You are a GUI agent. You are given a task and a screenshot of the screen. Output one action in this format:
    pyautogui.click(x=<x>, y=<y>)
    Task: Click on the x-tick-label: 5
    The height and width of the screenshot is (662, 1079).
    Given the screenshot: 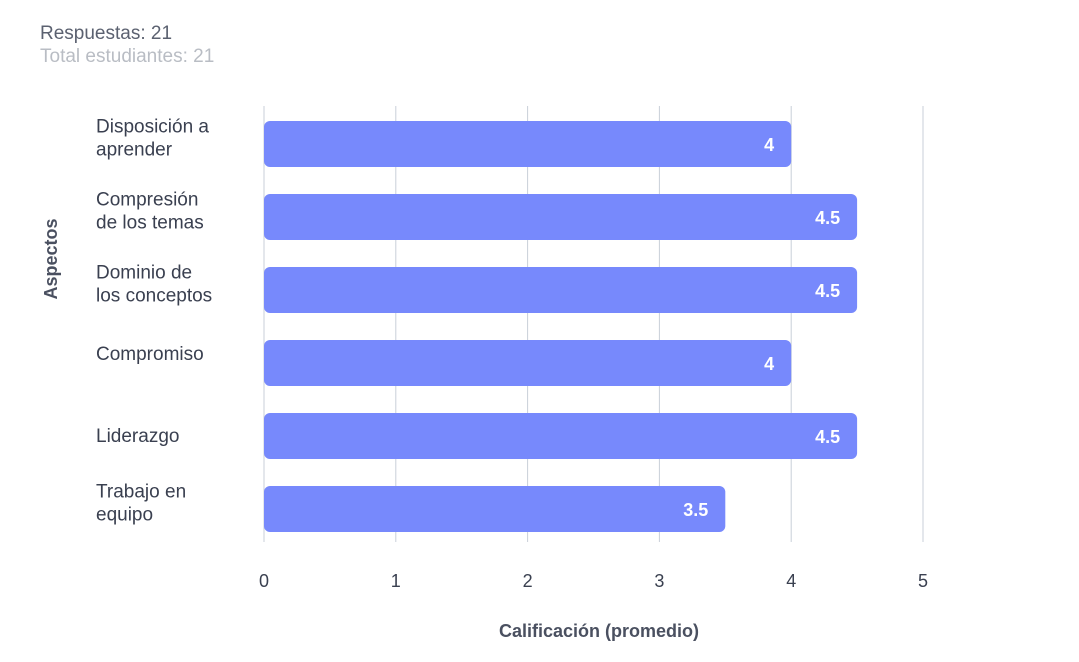 What is the action you would take?
    pyautogui.click(x=923, y=581)
    